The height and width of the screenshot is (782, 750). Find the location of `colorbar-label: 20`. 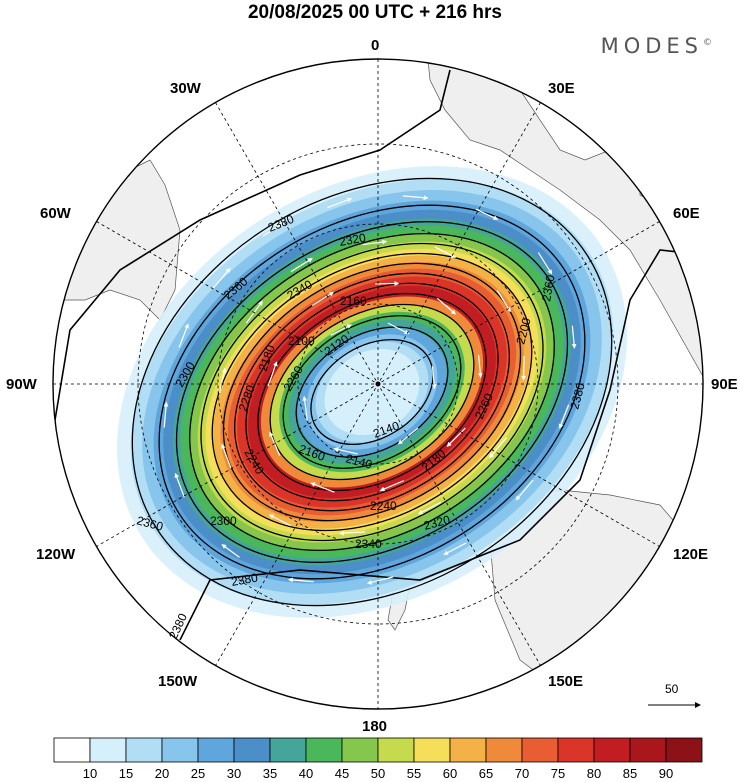

colorbar-label: 20 is located at coordinates (162, 773).